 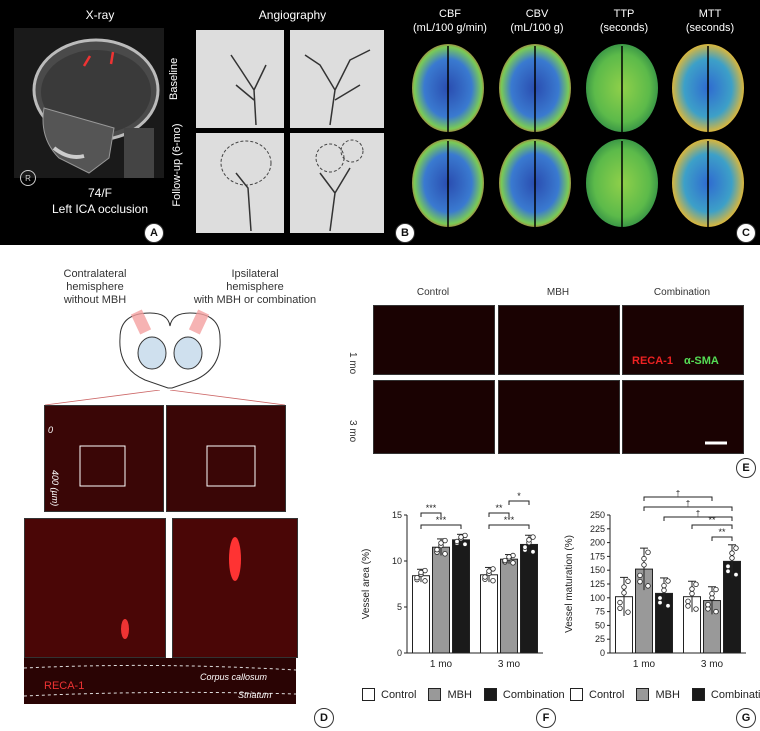 What do you see at coordinates (643, 694) in the screenshot?
I see `legend-g-mbh-swatch` at bounding box center [643, 694].